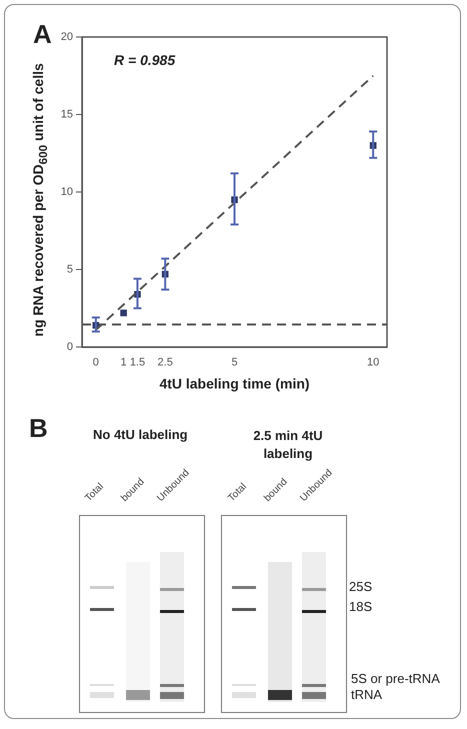 The height and width of the screenshot is (729, 467). What do you see at coordinates (234, 383) in the screenshot?
I see `x-axis-title: 4tU labeling time (min)` at bounding box center [234, 383].